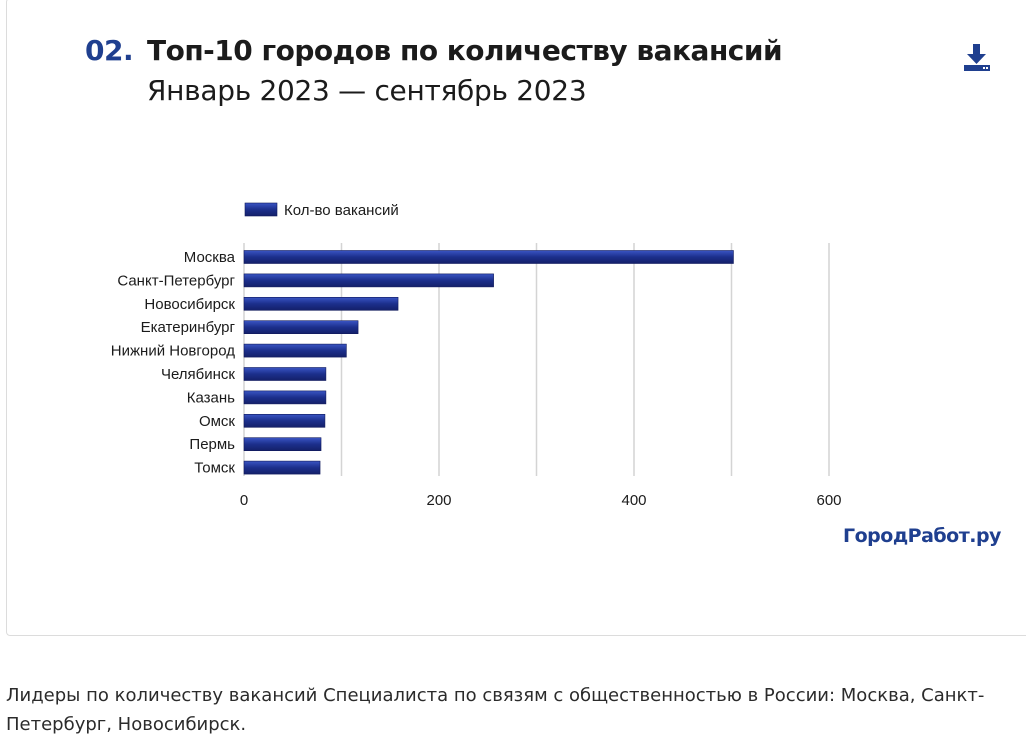 This screenshot has height=739, width=1026. What do you see at coordinates (189, 304) in the screenshot?
I see `category-label: Новосибирск` at bounding box center [189, 304].